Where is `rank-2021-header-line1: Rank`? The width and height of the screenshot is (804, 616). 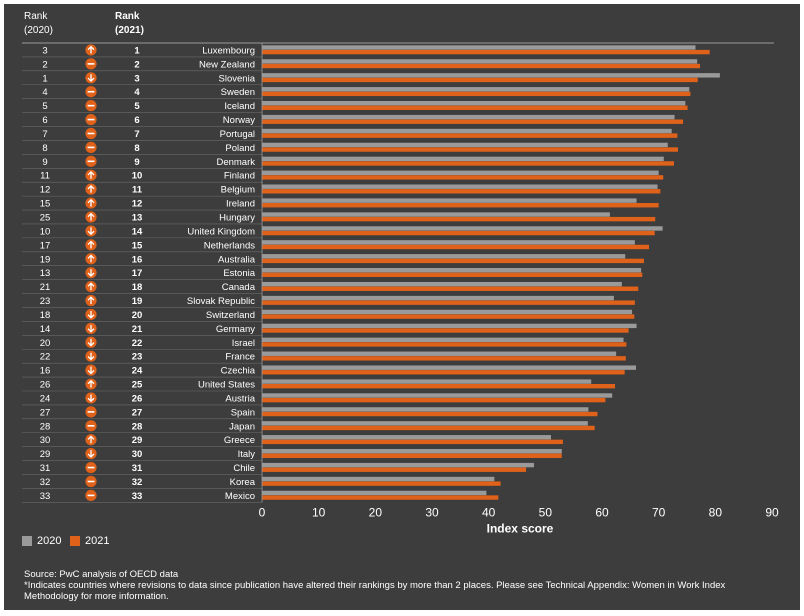 rank-2021-header-line1: Rank is located at coordinates (127, 16).